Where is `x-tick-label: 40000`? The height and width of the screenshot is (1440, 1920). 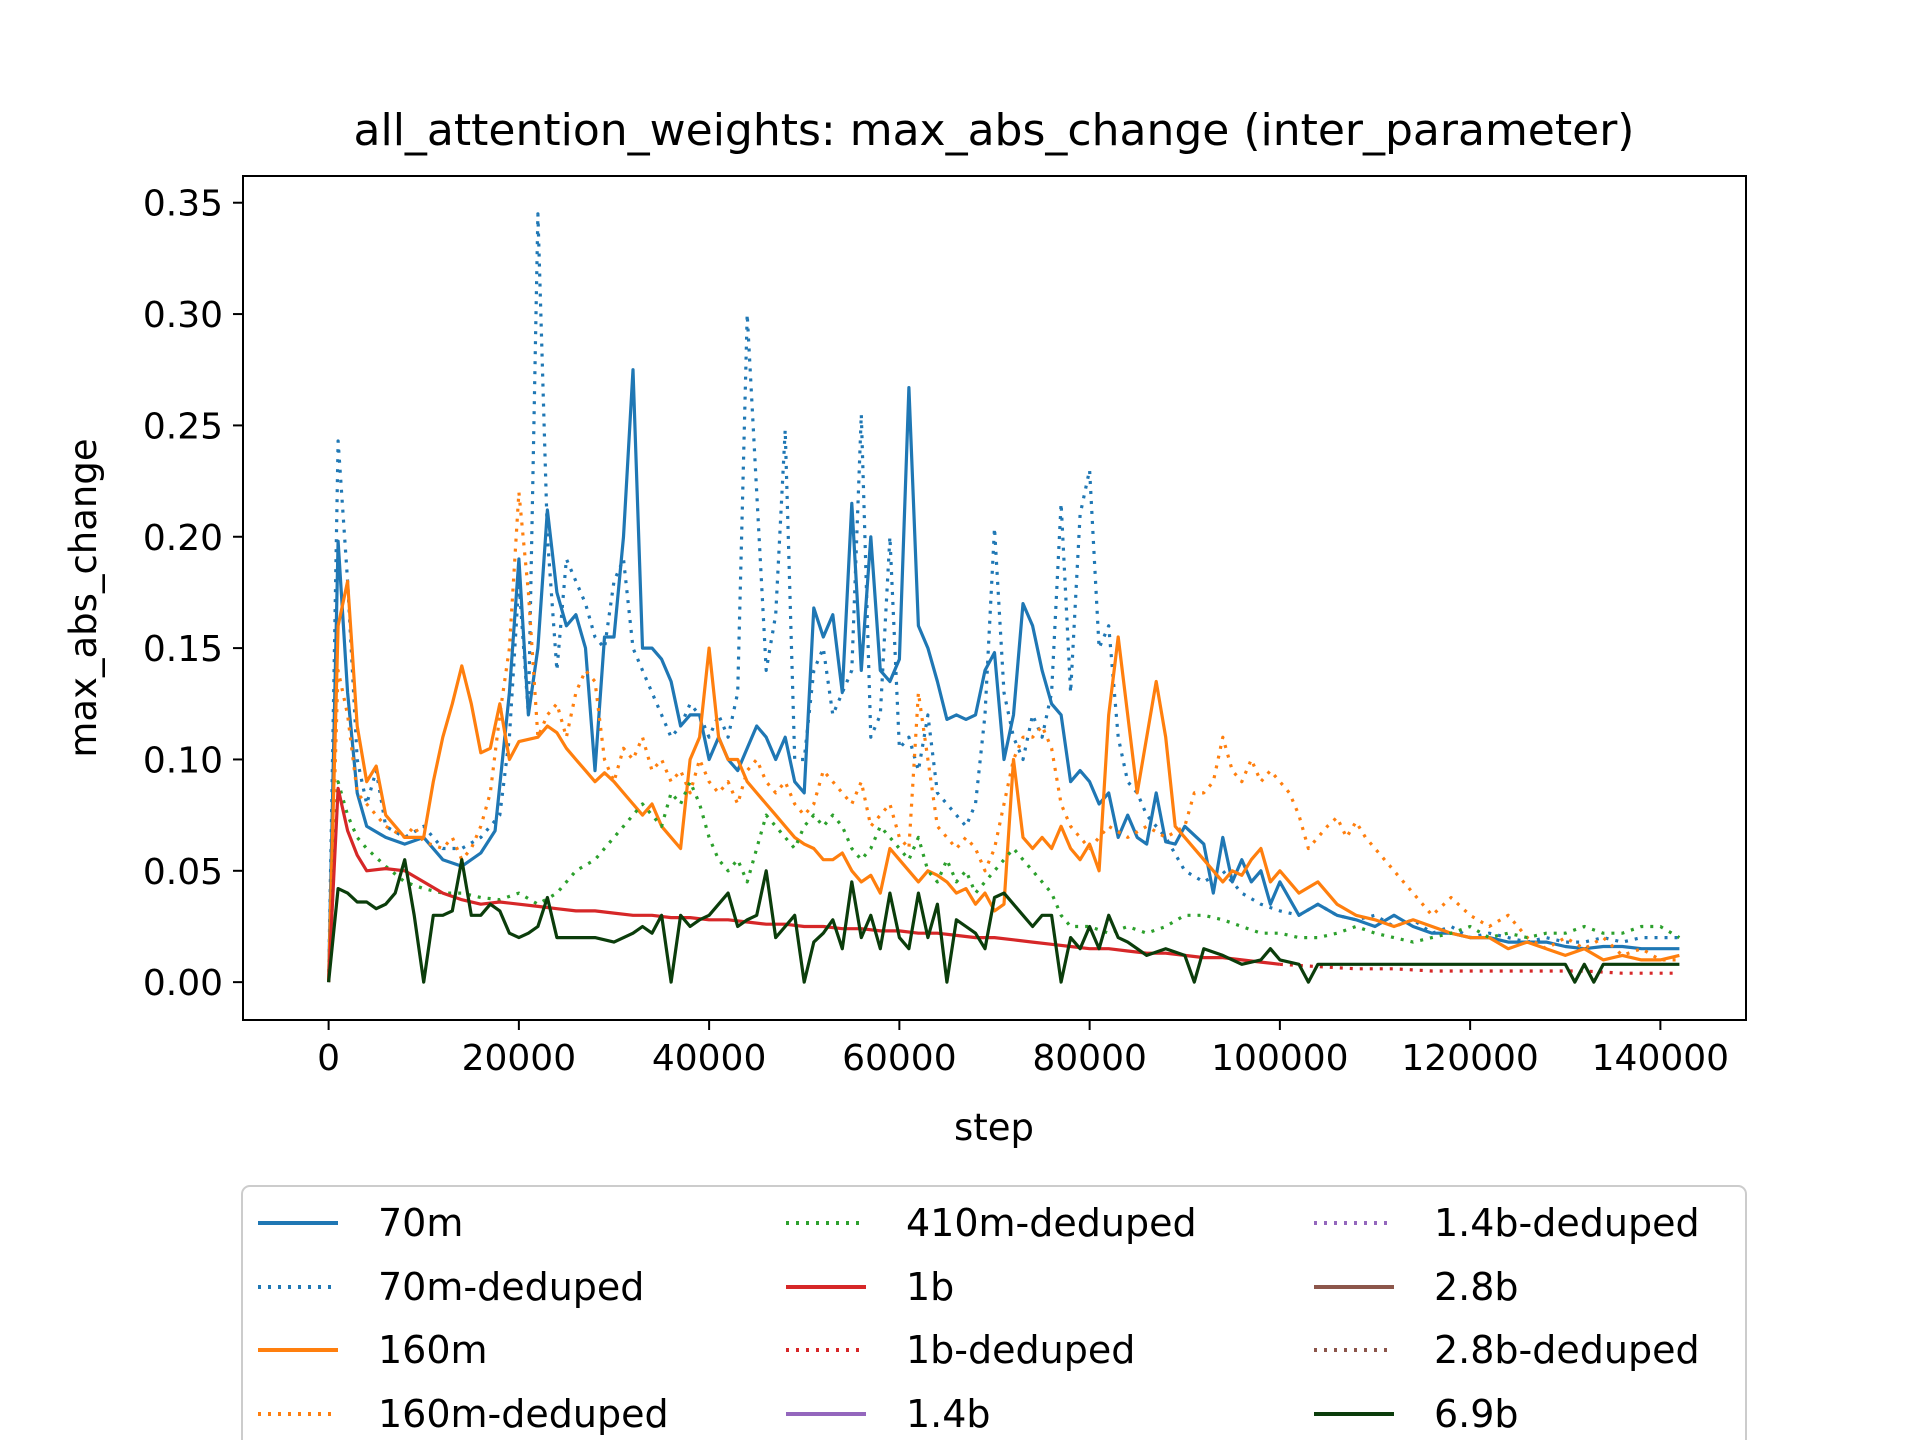 x-tick-label: 40000 is located at coordinates (709, 1058).